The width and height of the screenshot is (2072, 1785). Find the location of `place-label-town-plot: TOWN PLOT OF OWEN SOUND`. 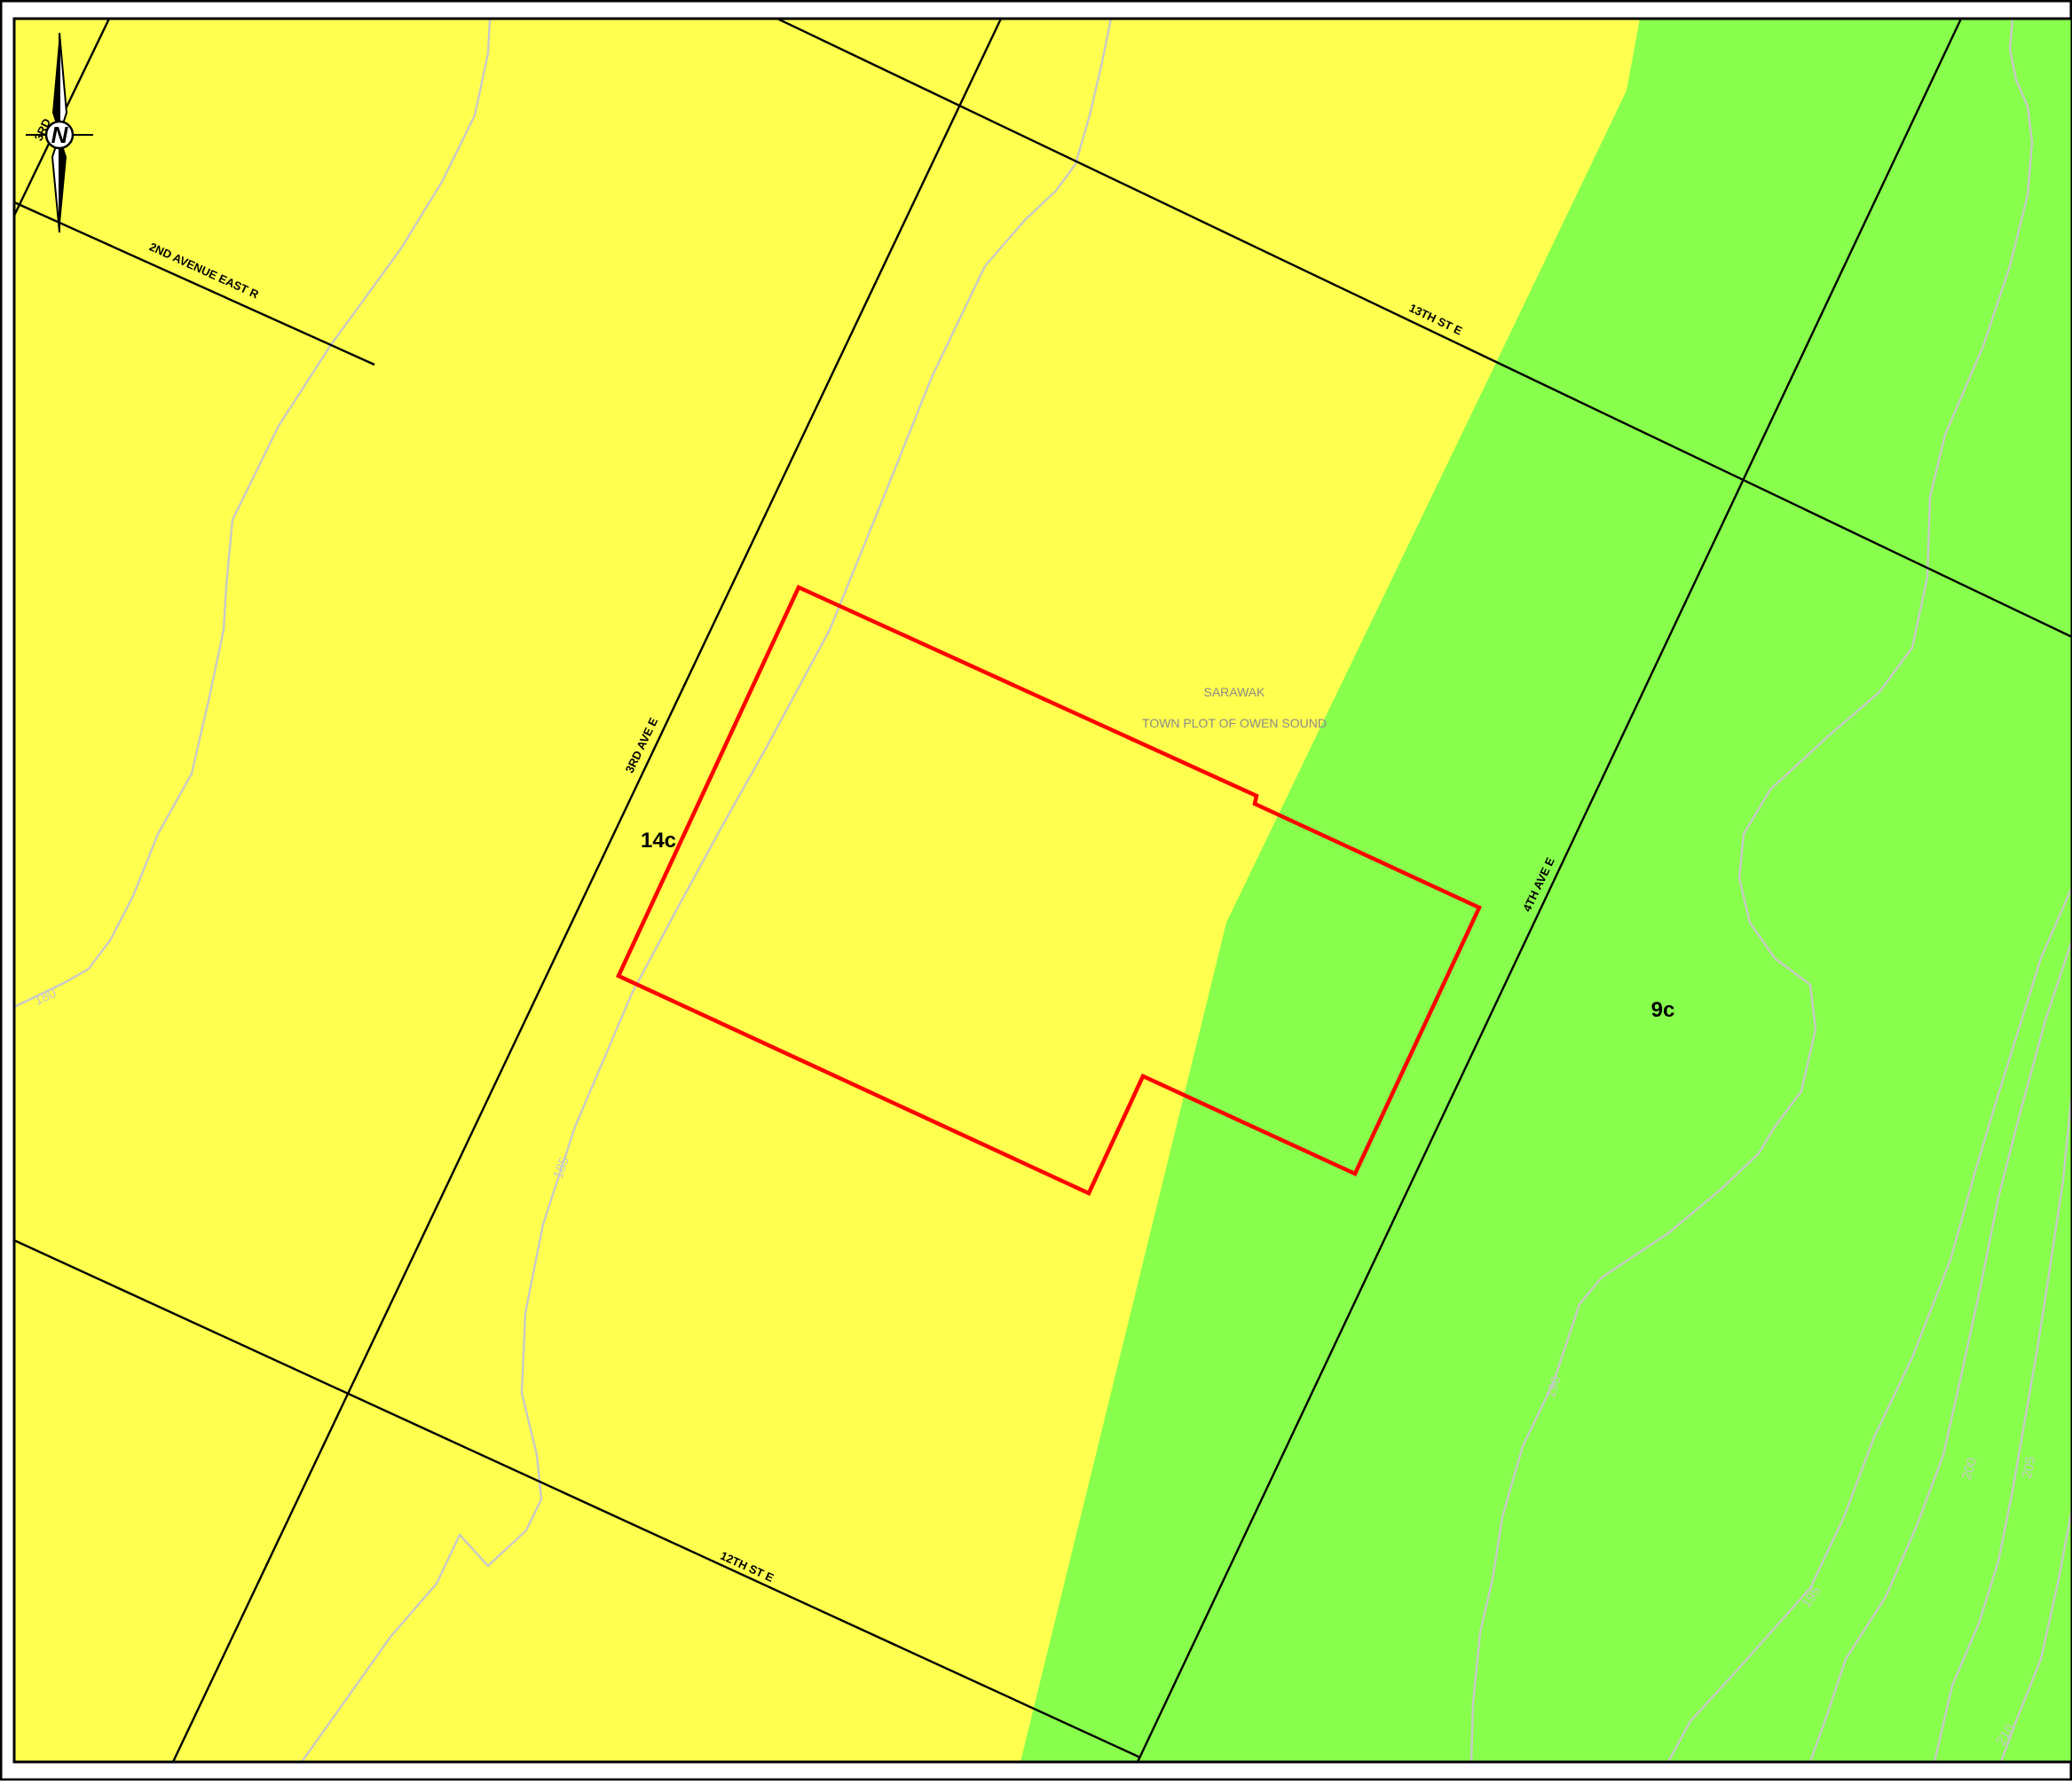

place-label-town-plot: TOWN PLOT OF OWEN SOUND is located at coordinates (1235, 723).